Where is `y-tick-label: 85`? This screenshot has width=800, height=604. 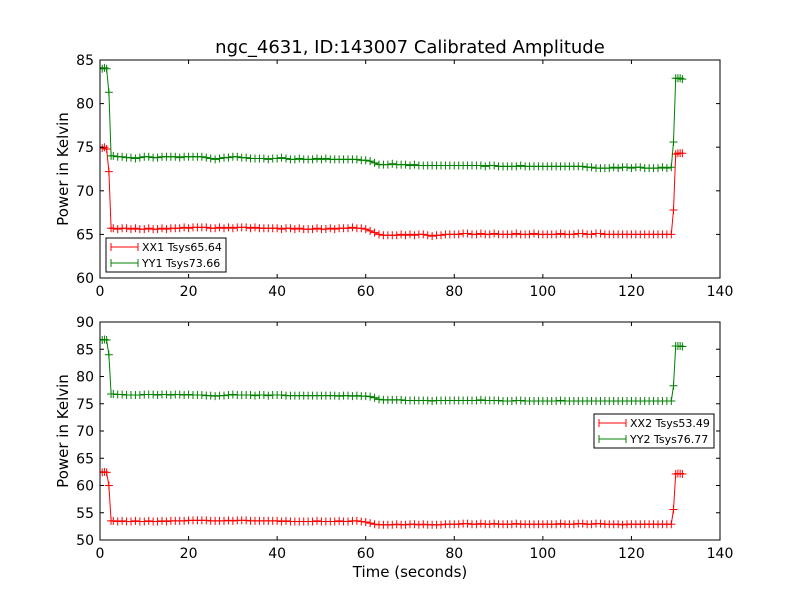
y-tick-label: 85 is located at coordinates (85, 61).